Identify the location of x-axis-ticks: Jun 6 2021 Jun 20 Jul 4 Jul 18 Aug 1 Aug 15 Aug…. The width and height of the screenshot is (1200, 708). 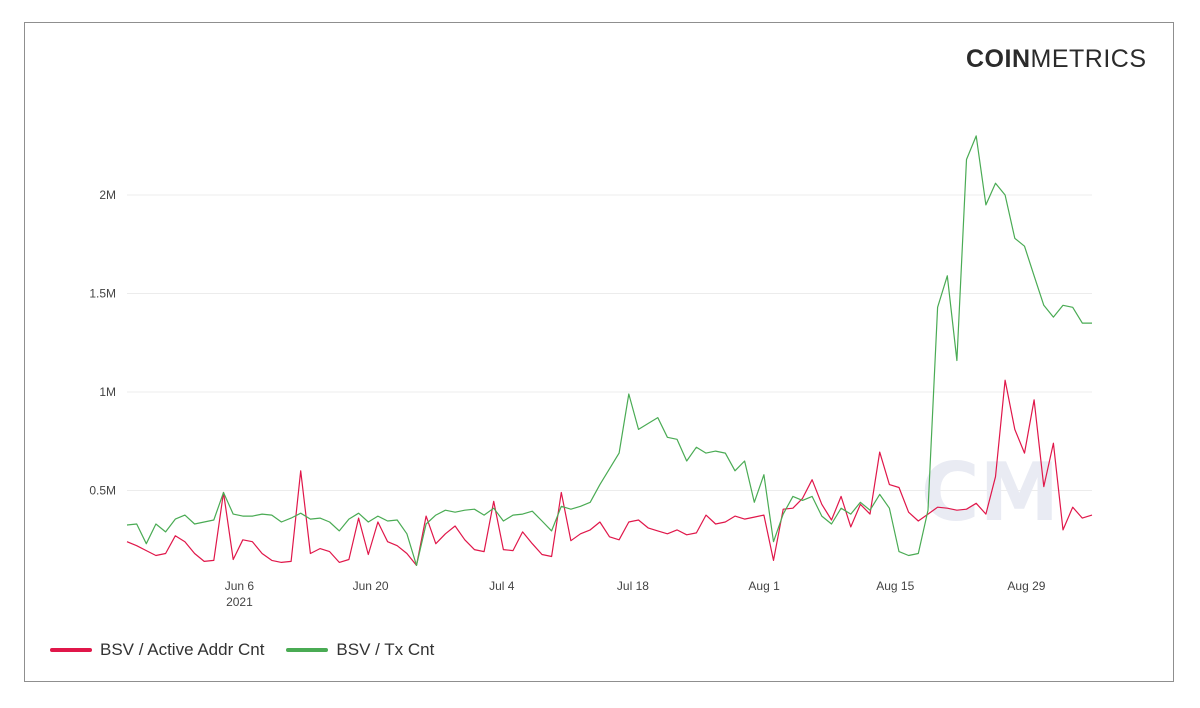
(635, 594).